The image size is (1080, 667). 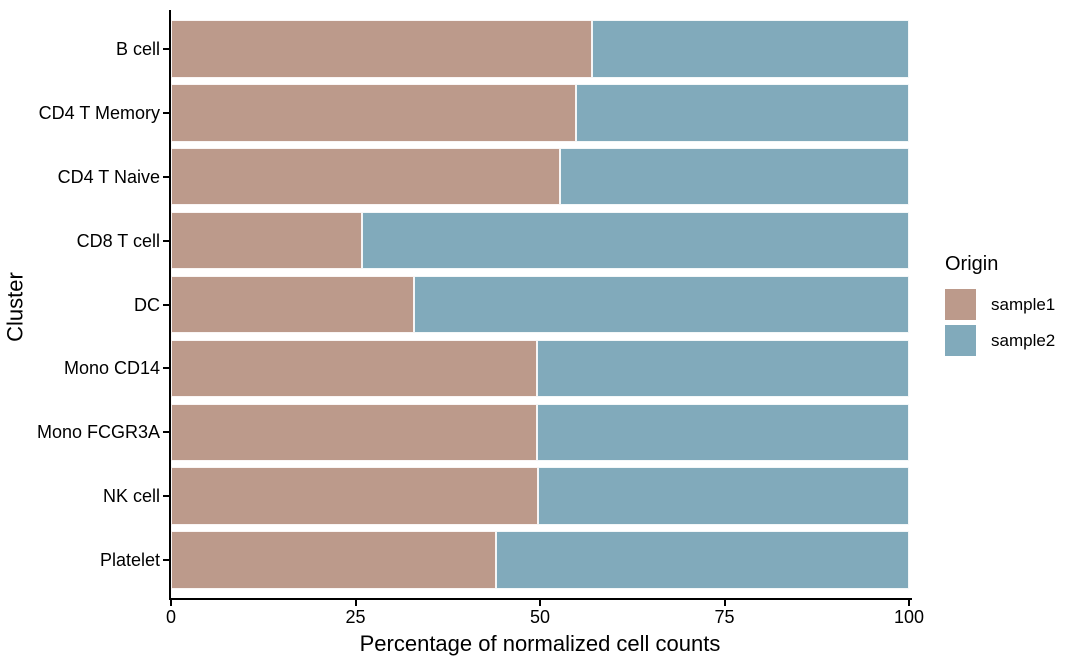 What do you see at coordinates (724, 617) in the screenshot?
I see `x-tick-label: 75` at bounding box center [724, 617].